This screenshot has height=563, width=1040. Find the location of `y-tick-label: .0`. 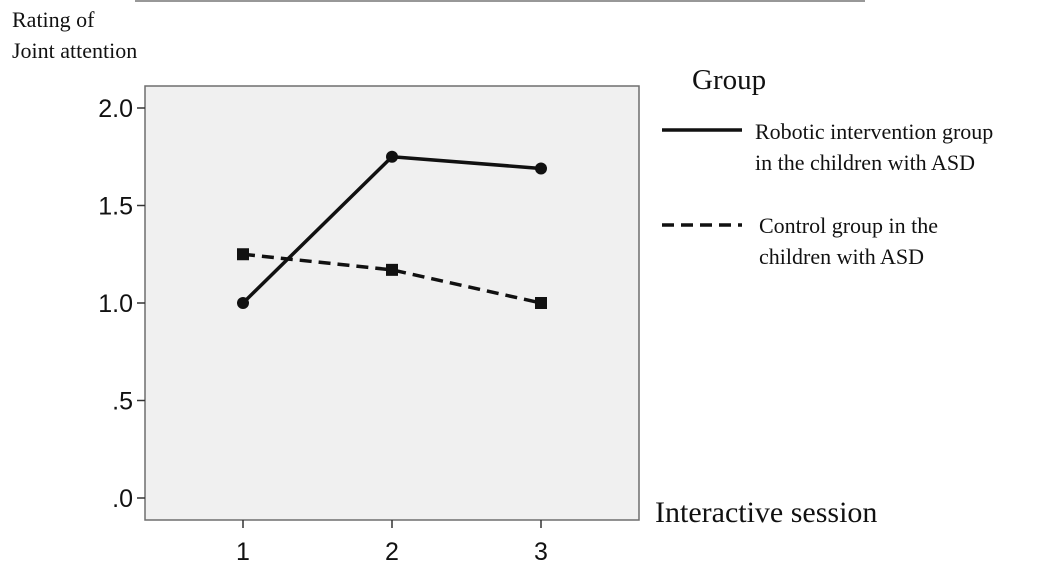

y-tick-label: .0 is located at coordinates (122, 499).